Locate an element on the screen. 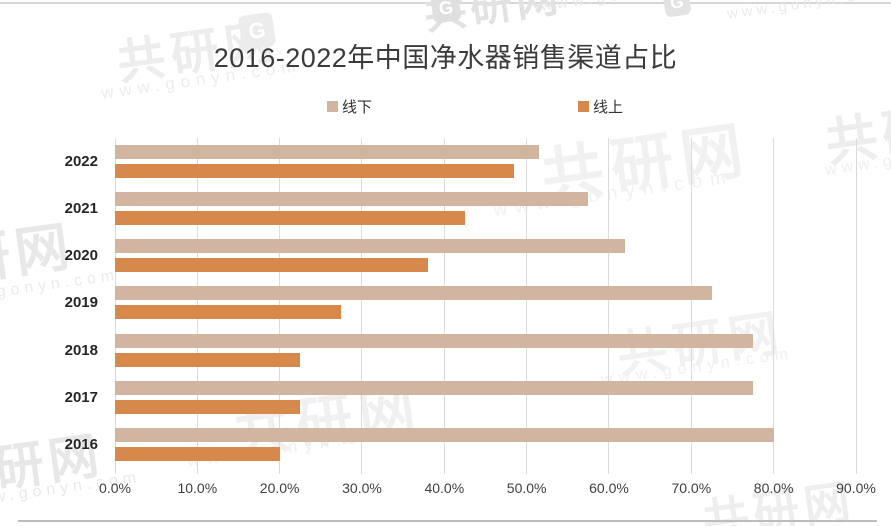  gridline-40.0% is located at coordinates (444, 306).